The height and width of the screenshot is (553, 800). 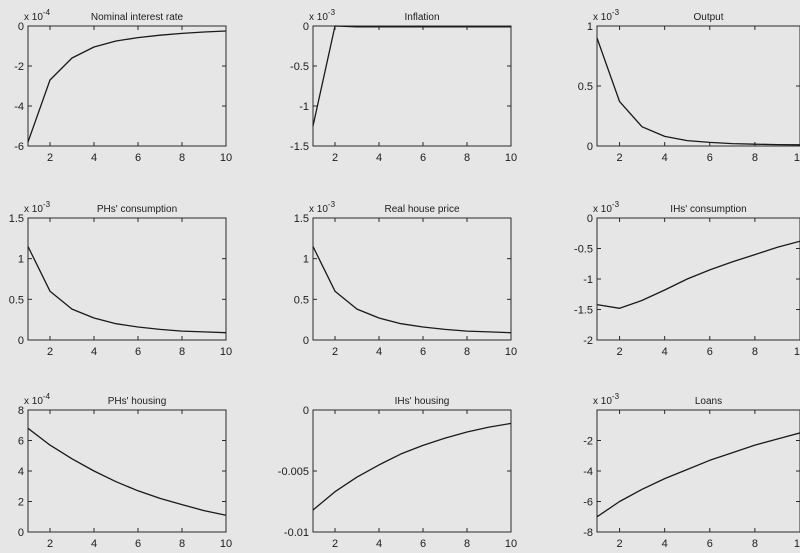 What do you see at coordinates (21, 411) in the screenshot?
I see `y-tick-label: 8` at bounding box center [21, 411].